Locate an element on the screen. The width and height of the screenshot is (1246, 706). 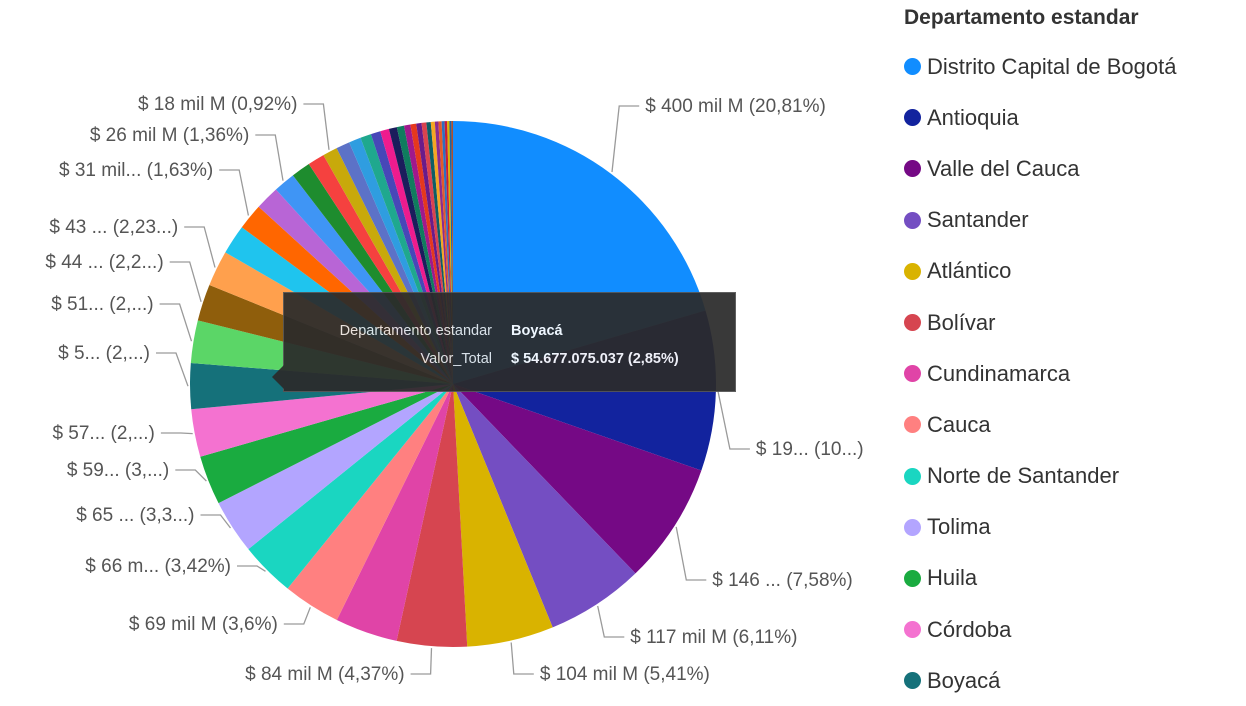
data-label: $ 400 mil M (20,81%) is located at coordinates (735, 106).